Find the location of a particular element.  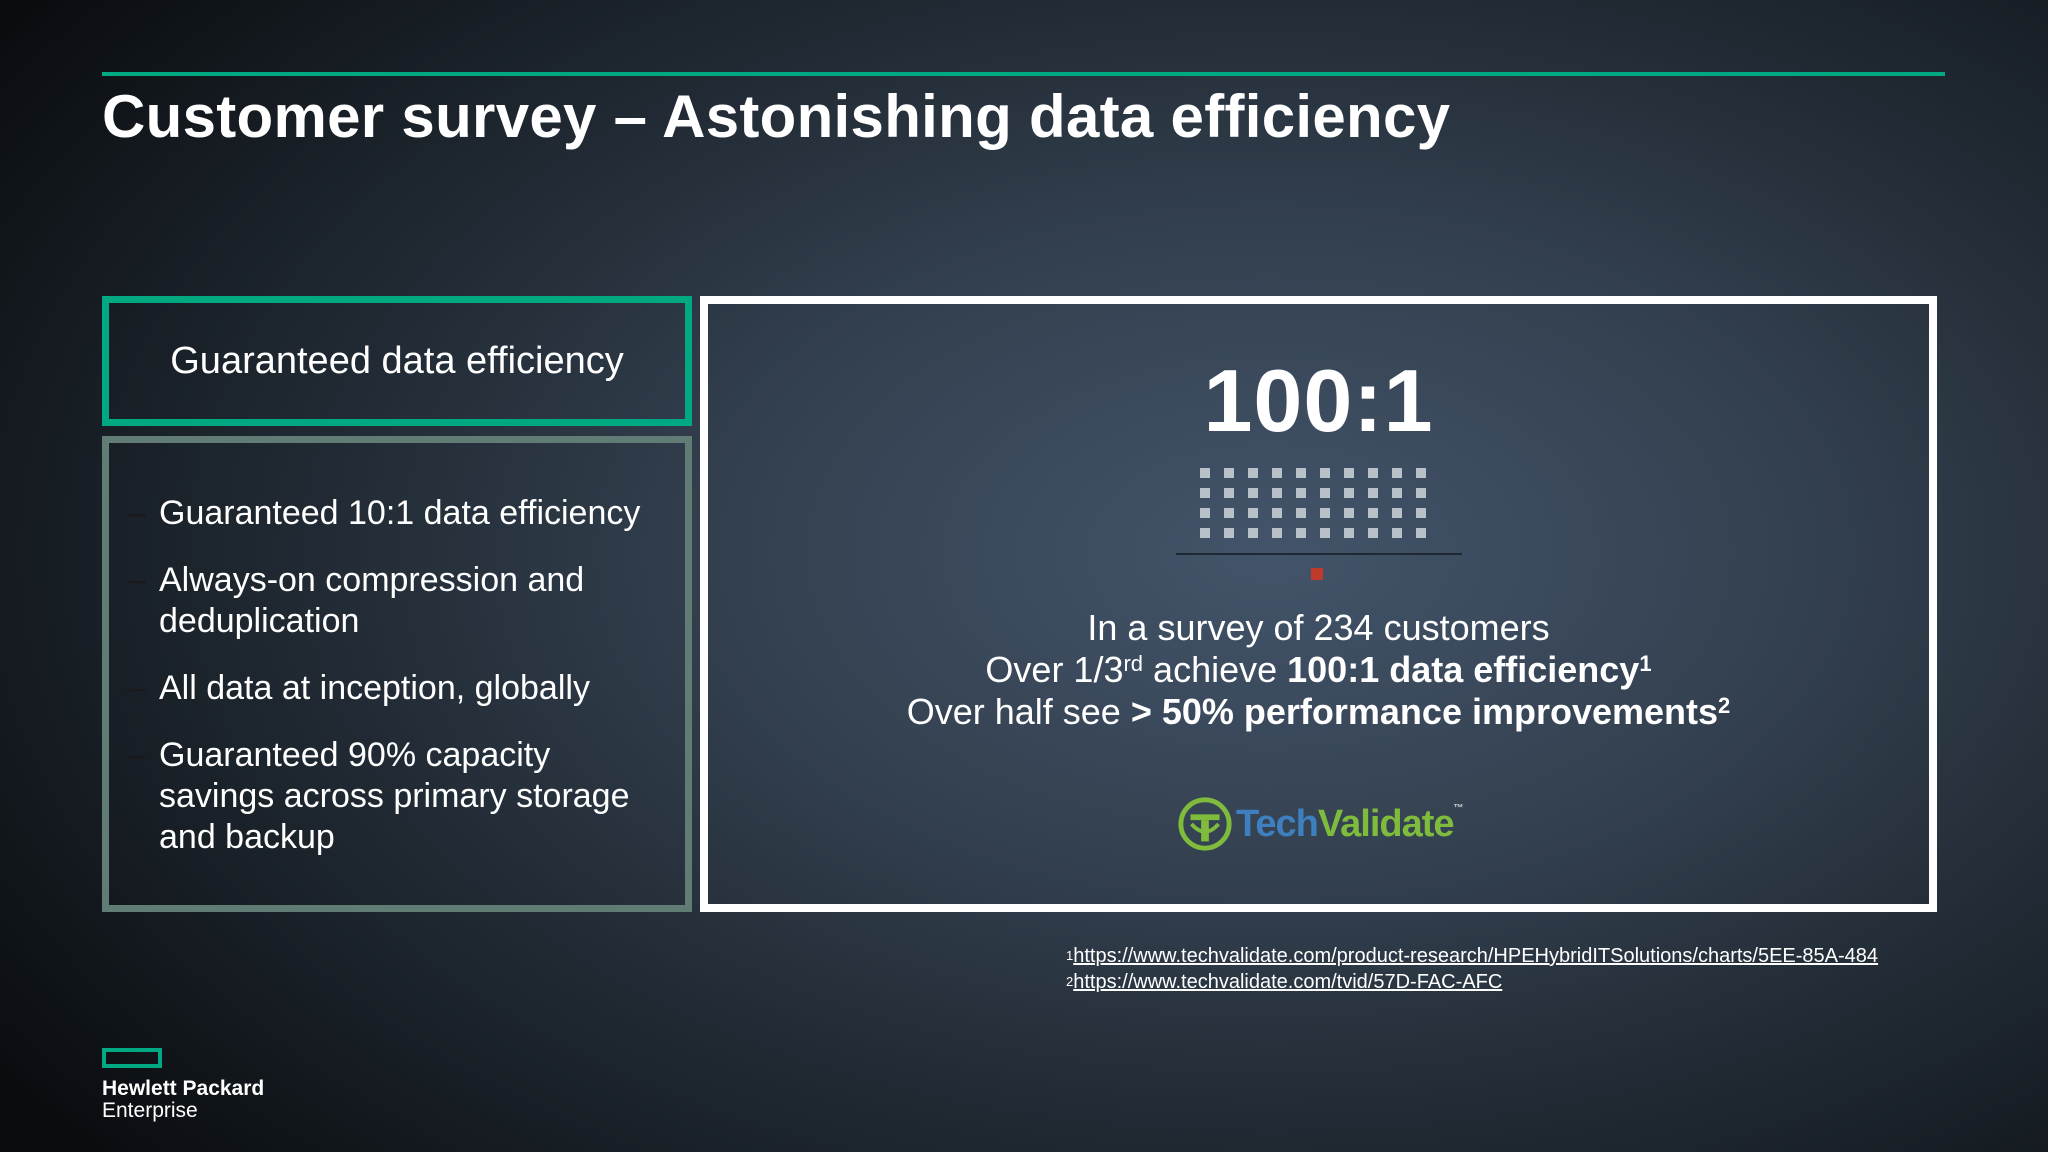

logo-text-tech: Tech is located at coordinates (1277, 823).